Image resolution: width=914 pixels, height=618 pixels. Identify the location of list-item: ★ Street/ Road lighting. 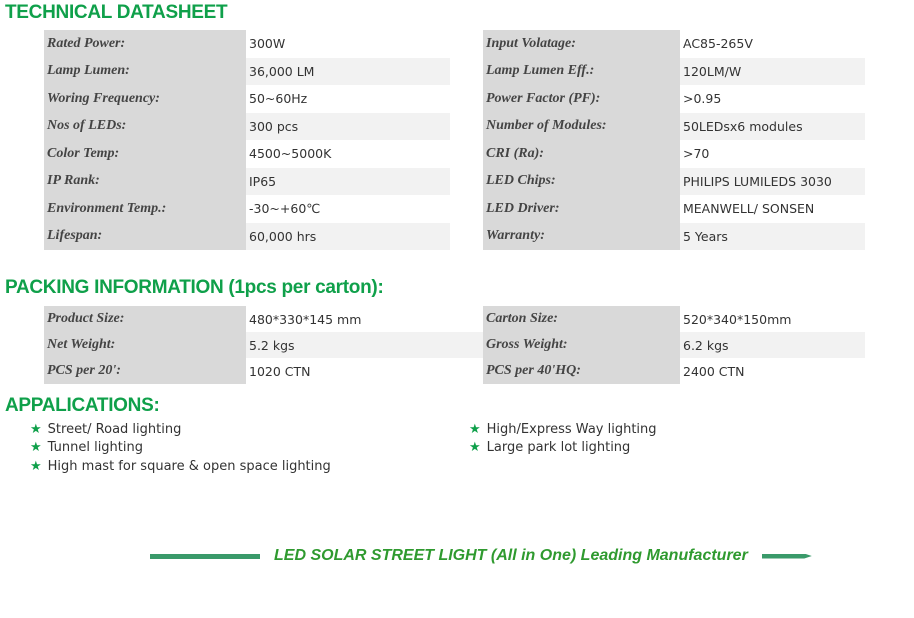
(180, 429).